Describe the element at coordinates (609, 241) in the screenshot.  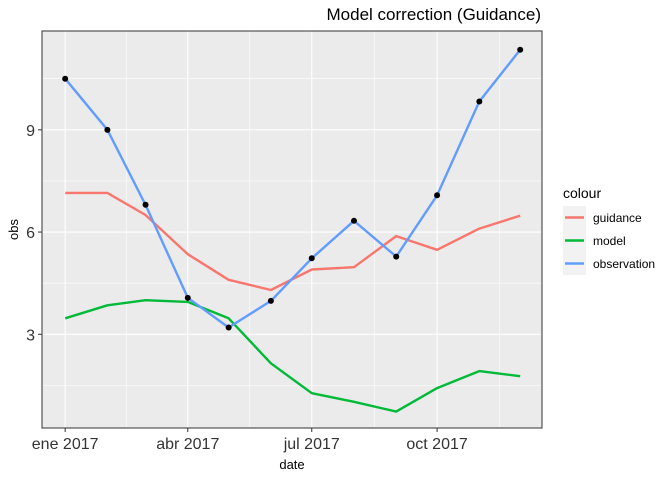
I see `legend-label-model: model` at that location.